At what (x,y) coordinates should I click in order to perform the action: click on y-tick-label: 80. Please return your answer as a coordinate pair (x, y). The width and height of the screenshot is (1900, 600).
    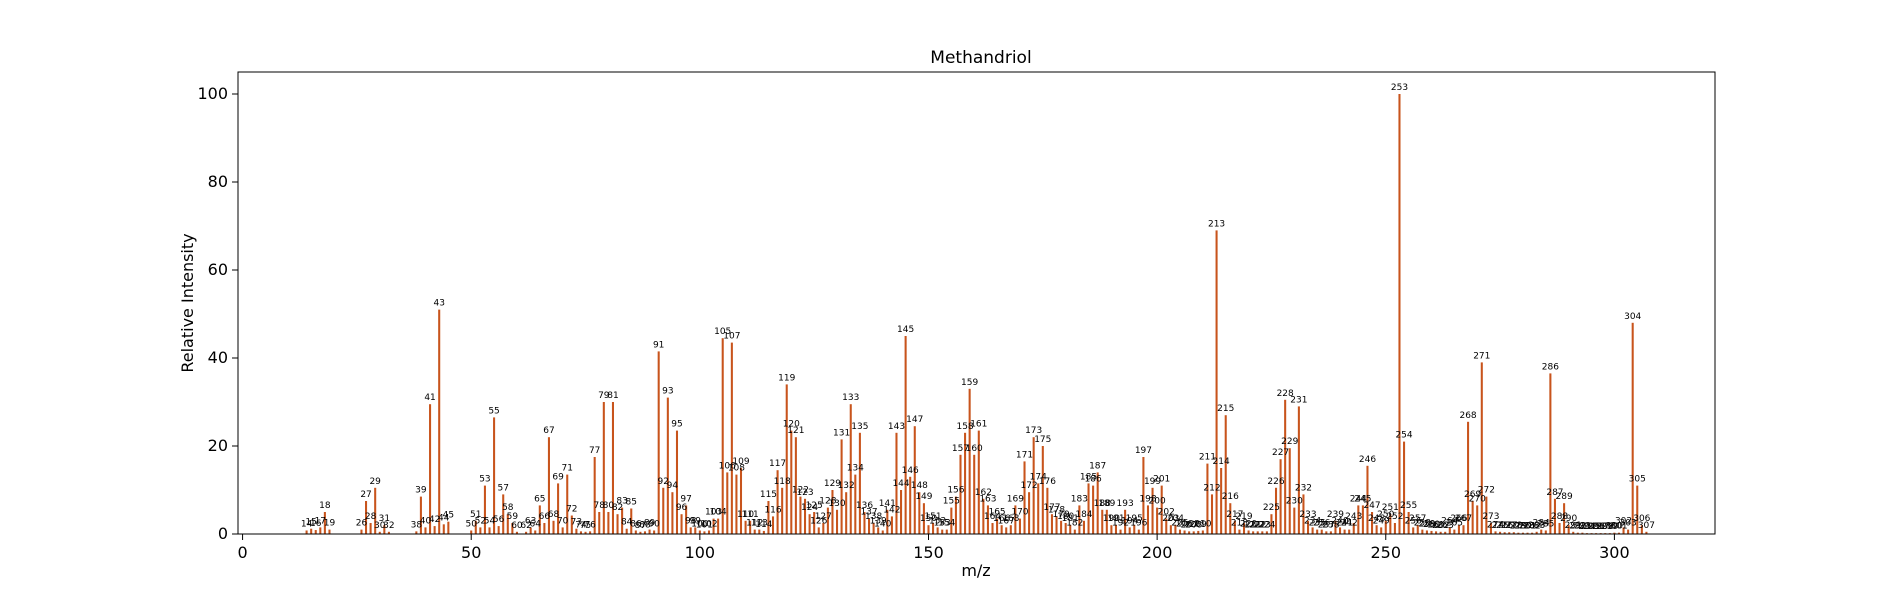
    Looking at the image, I should click on (218, 181).